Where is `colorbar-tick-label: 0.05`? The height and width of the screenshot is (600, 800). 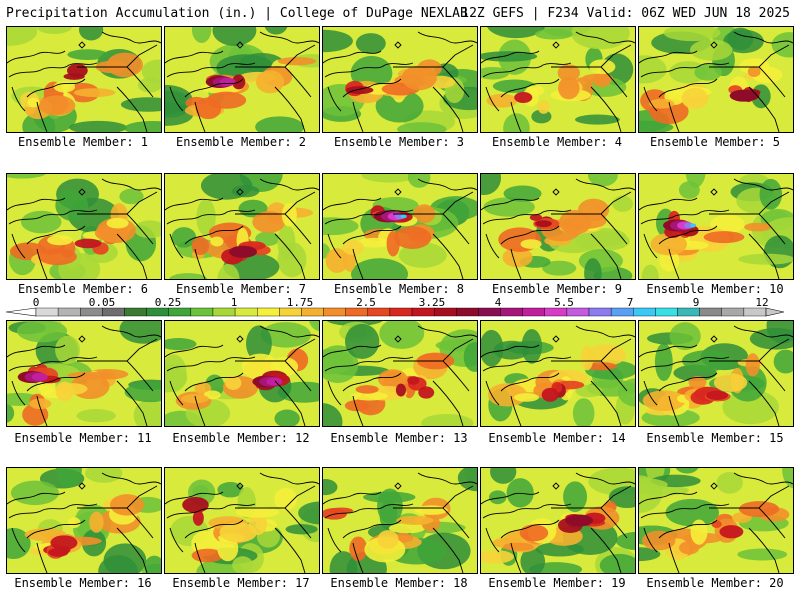
colorbar-tick-label: 0.05 is located at coordinates (102, 302).